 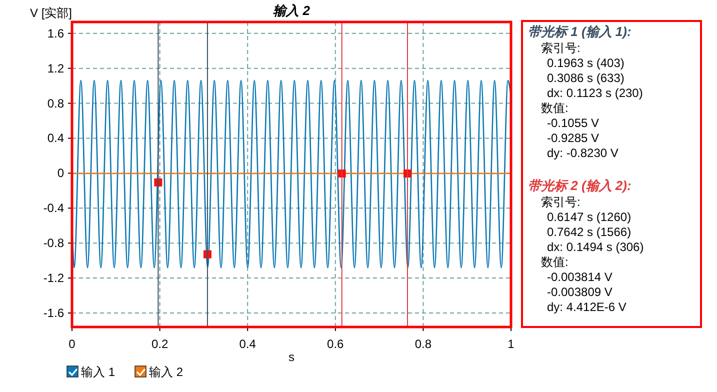 What do you see at coordinates (53, 243) in the screenshot?
I see `y-tick-label: -0.8` at bounding box center [53, 243].